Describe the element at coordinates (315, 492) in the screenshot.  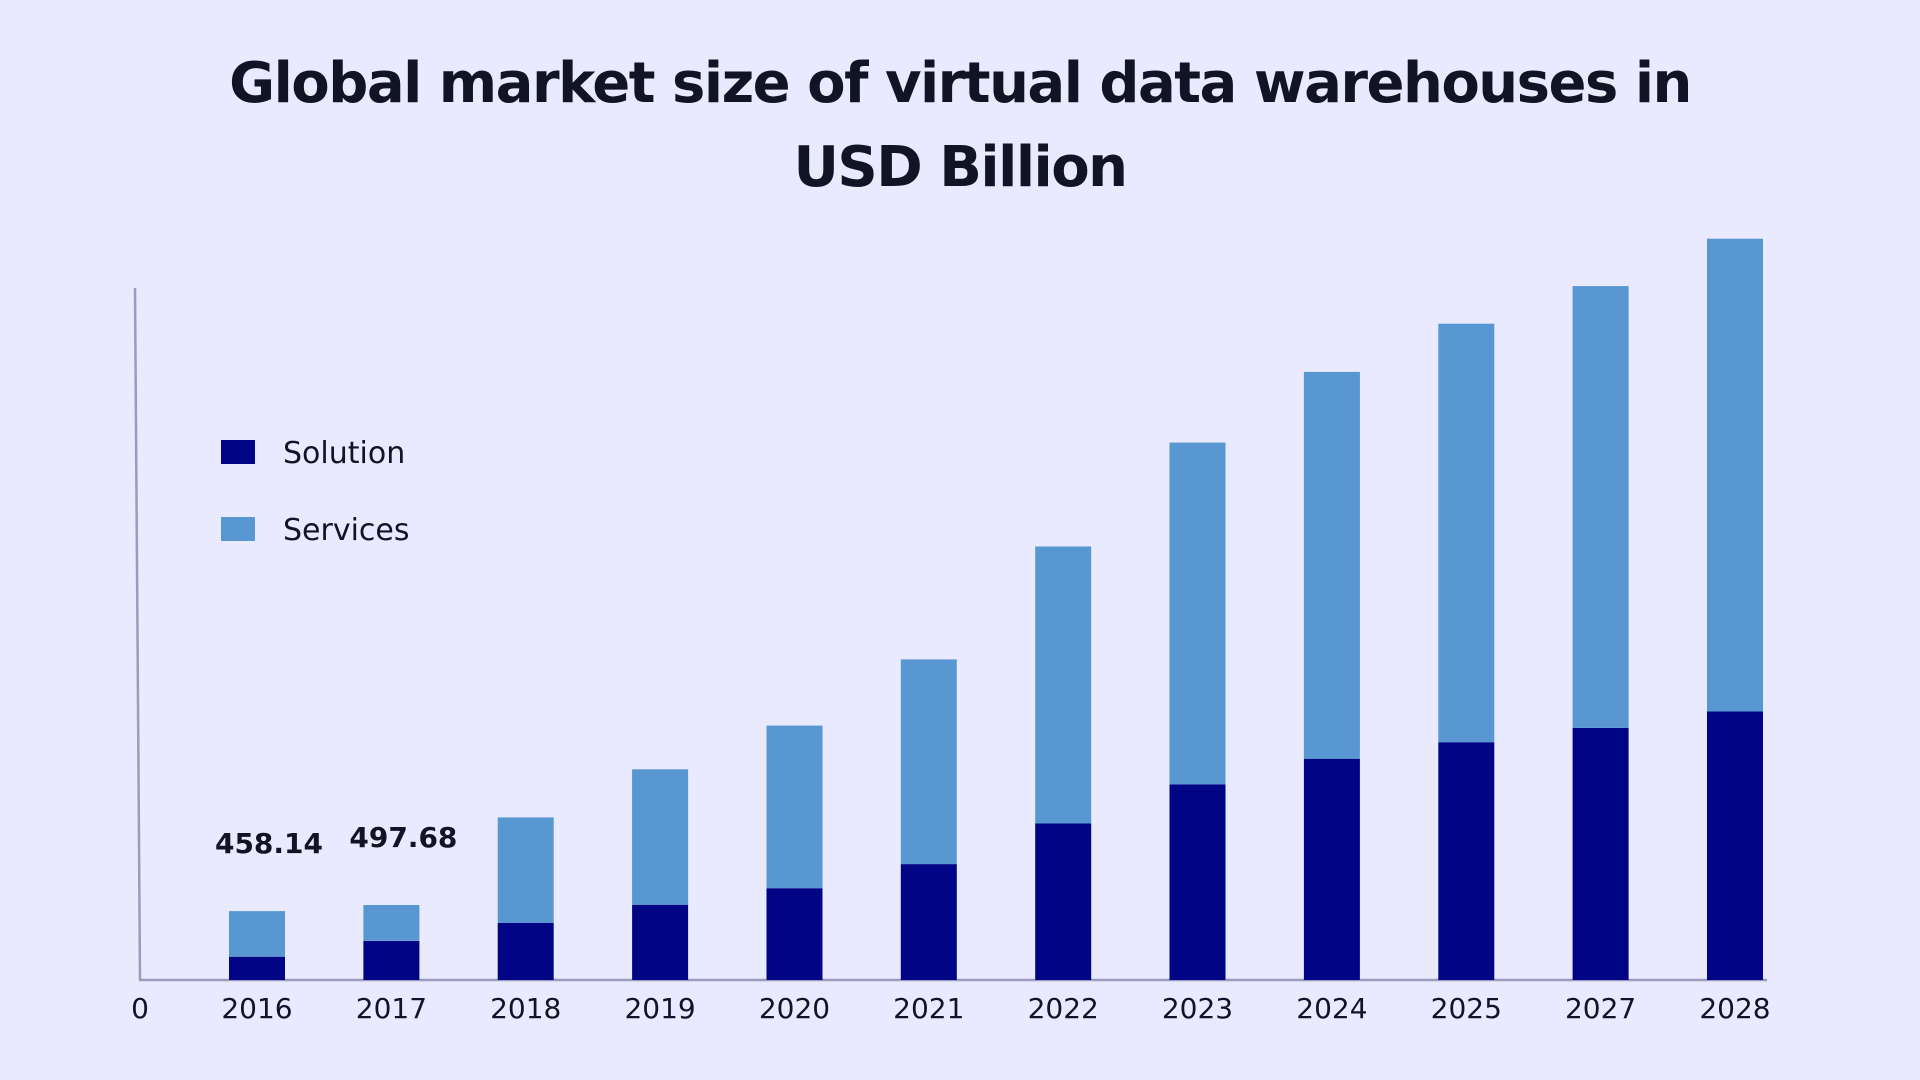
I see `legend: Solution Services` at that location.